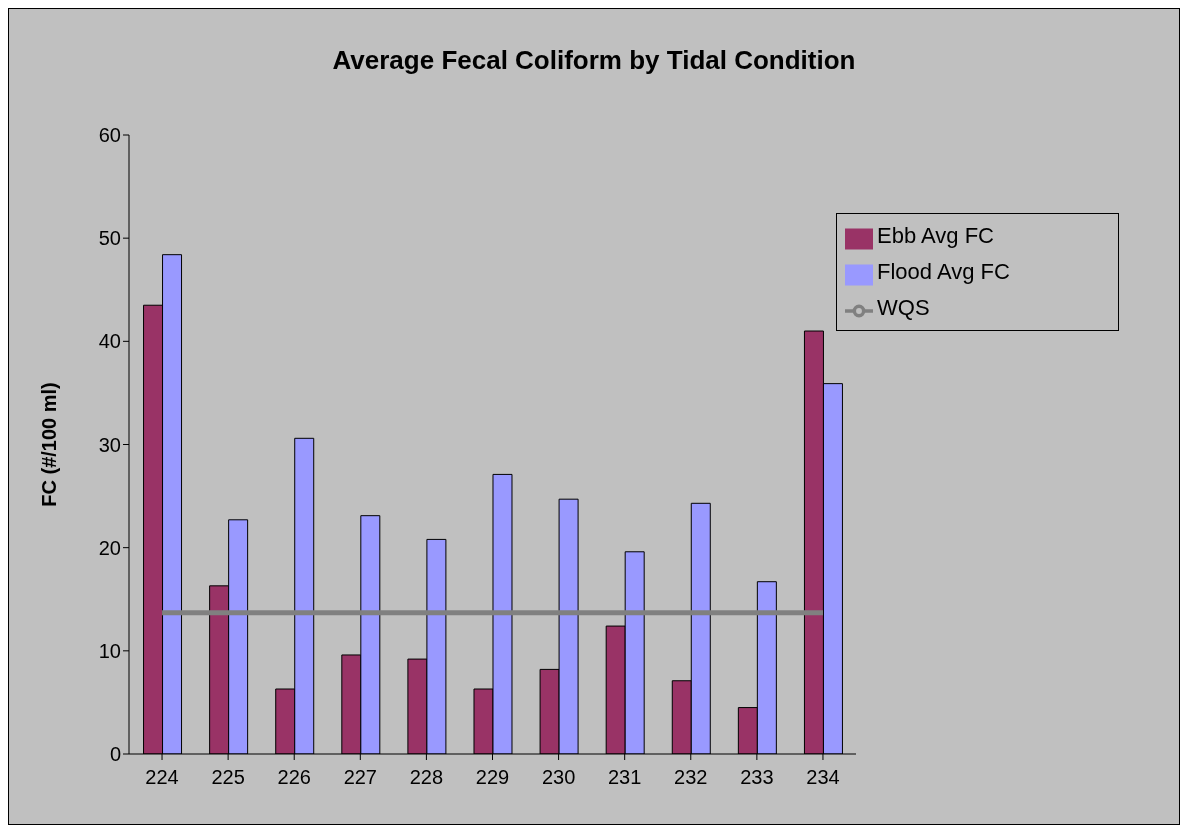 Image resolution: width=1188 pixels, height=832 pixels. What do you see at coordinates (109, 135) in the screenshot?
I see `y-tick-label: 60` at bounding box center [109, 135].